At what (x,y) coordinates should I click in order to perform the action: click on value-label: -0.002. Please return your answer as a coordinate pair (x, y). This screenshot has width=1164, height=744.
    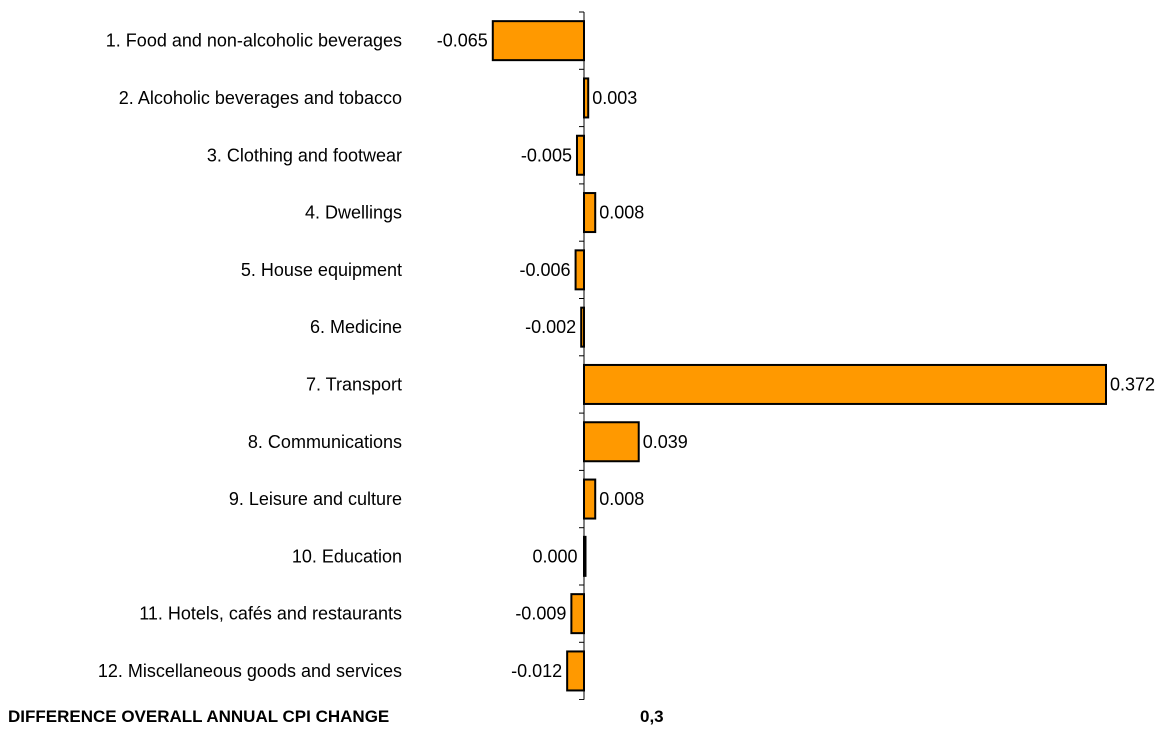
    Looking at the image, I should click on (550, 327).